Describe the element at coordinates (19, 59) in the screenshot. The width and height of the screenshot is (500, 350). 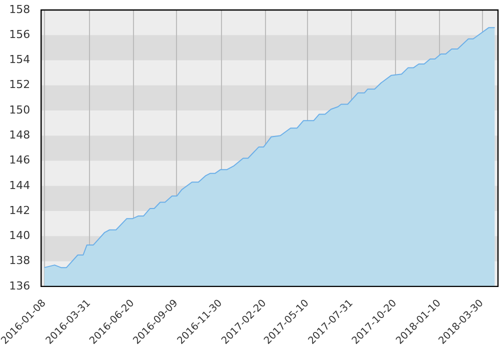
I see `y-tick-label: 154` at that location.